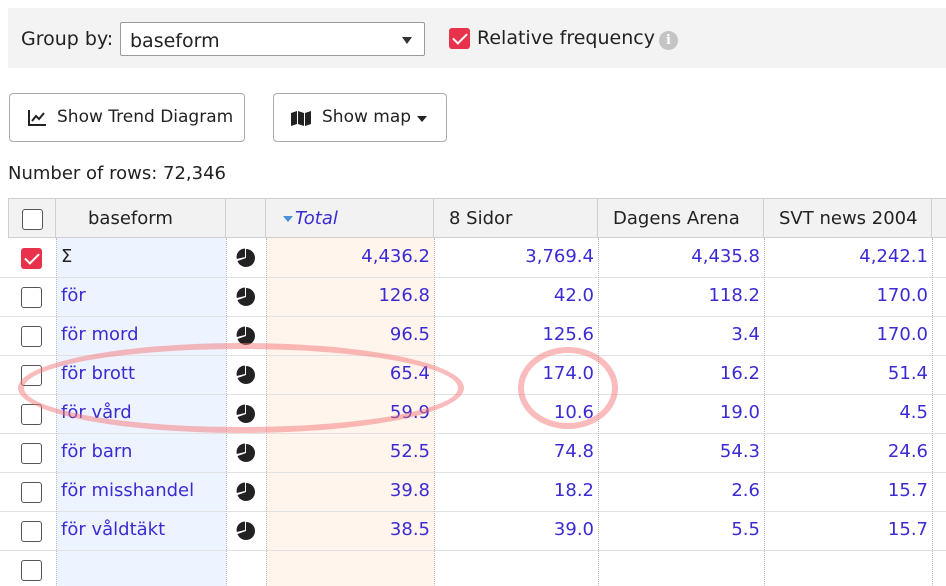 The height and width of the screenshot is (586, 946). I want to click on row-svt-news-2004: 4,242.1, so click(893, 256).